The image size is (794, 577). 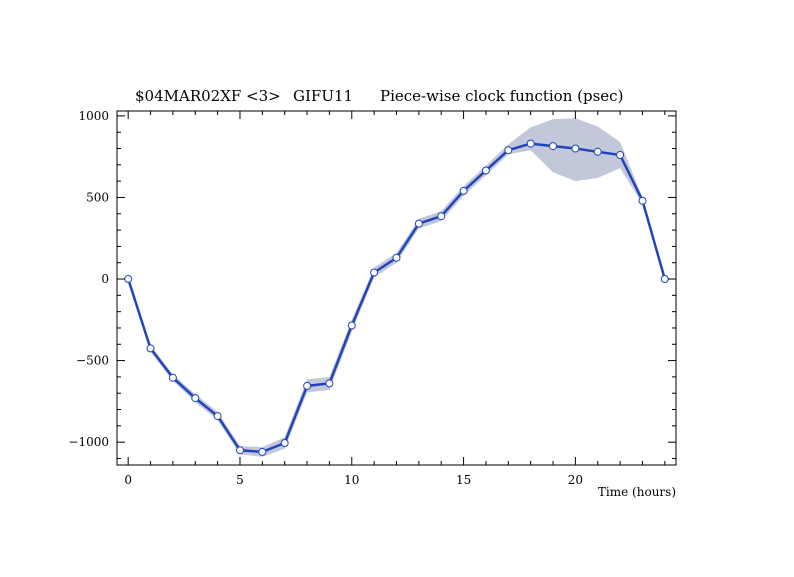 I want to click on x-tick-label: 20, so click(x=575, y=480).